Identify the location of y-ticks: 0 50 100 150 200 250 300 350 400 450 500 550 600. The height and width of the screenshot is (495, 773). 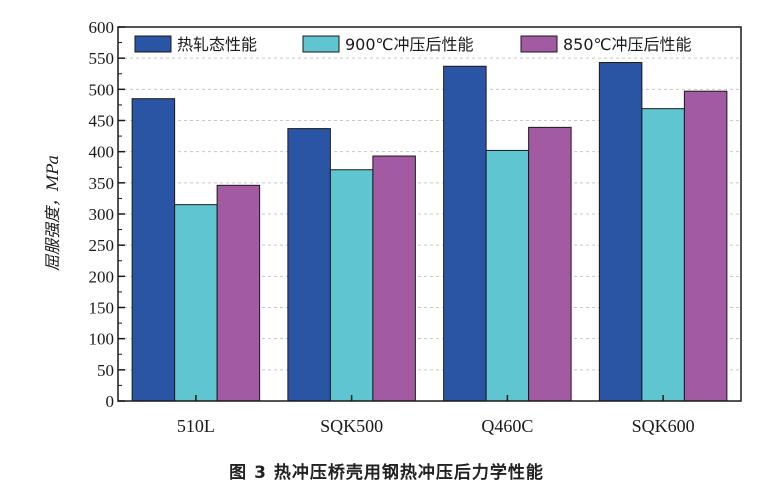
(107, 214).